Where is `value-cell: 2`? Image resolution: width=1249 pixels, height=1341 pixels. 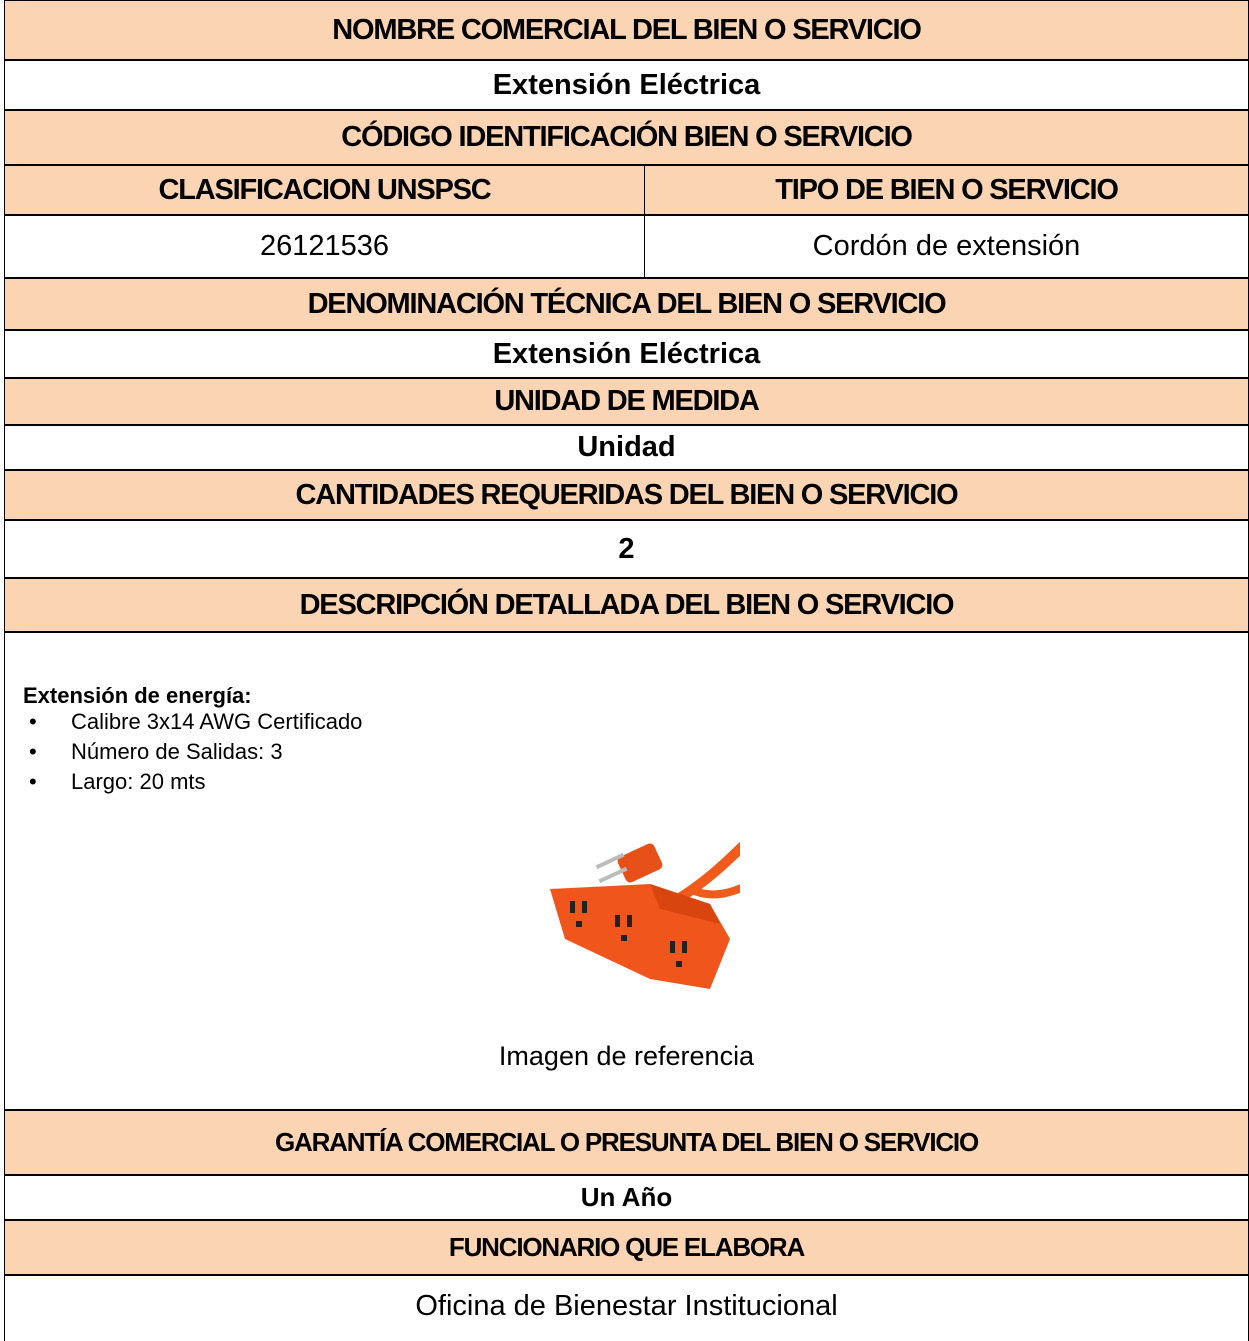
value-cell: 2 is located at coordinates (626, 549).